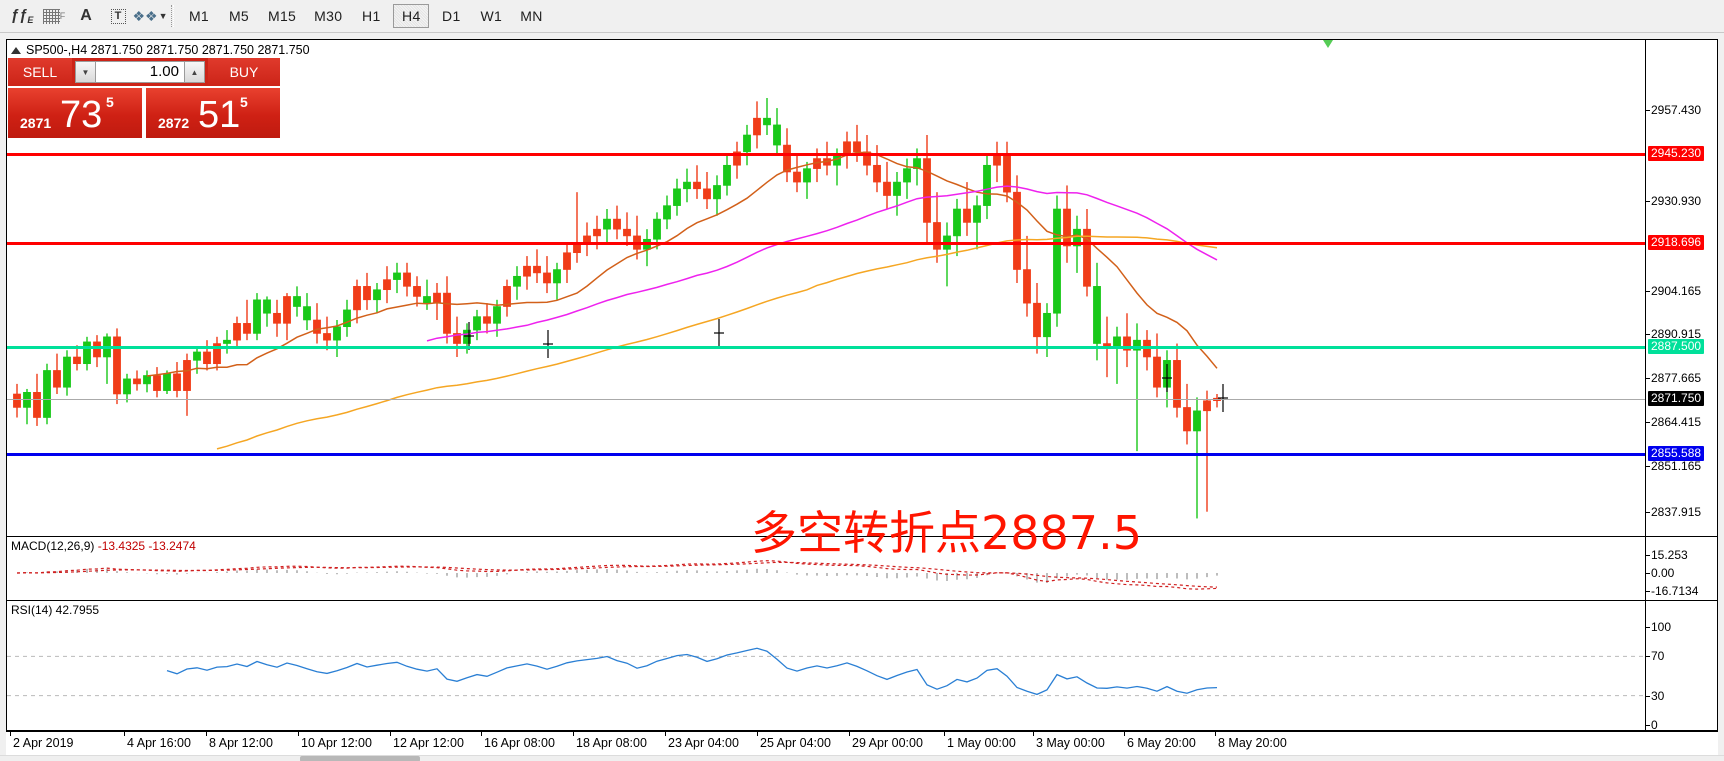 The image size is (1724, 761). Describe the element at coordinates (371, 16) in the screenshot. I see `timeframe-h1: H1` at that location.